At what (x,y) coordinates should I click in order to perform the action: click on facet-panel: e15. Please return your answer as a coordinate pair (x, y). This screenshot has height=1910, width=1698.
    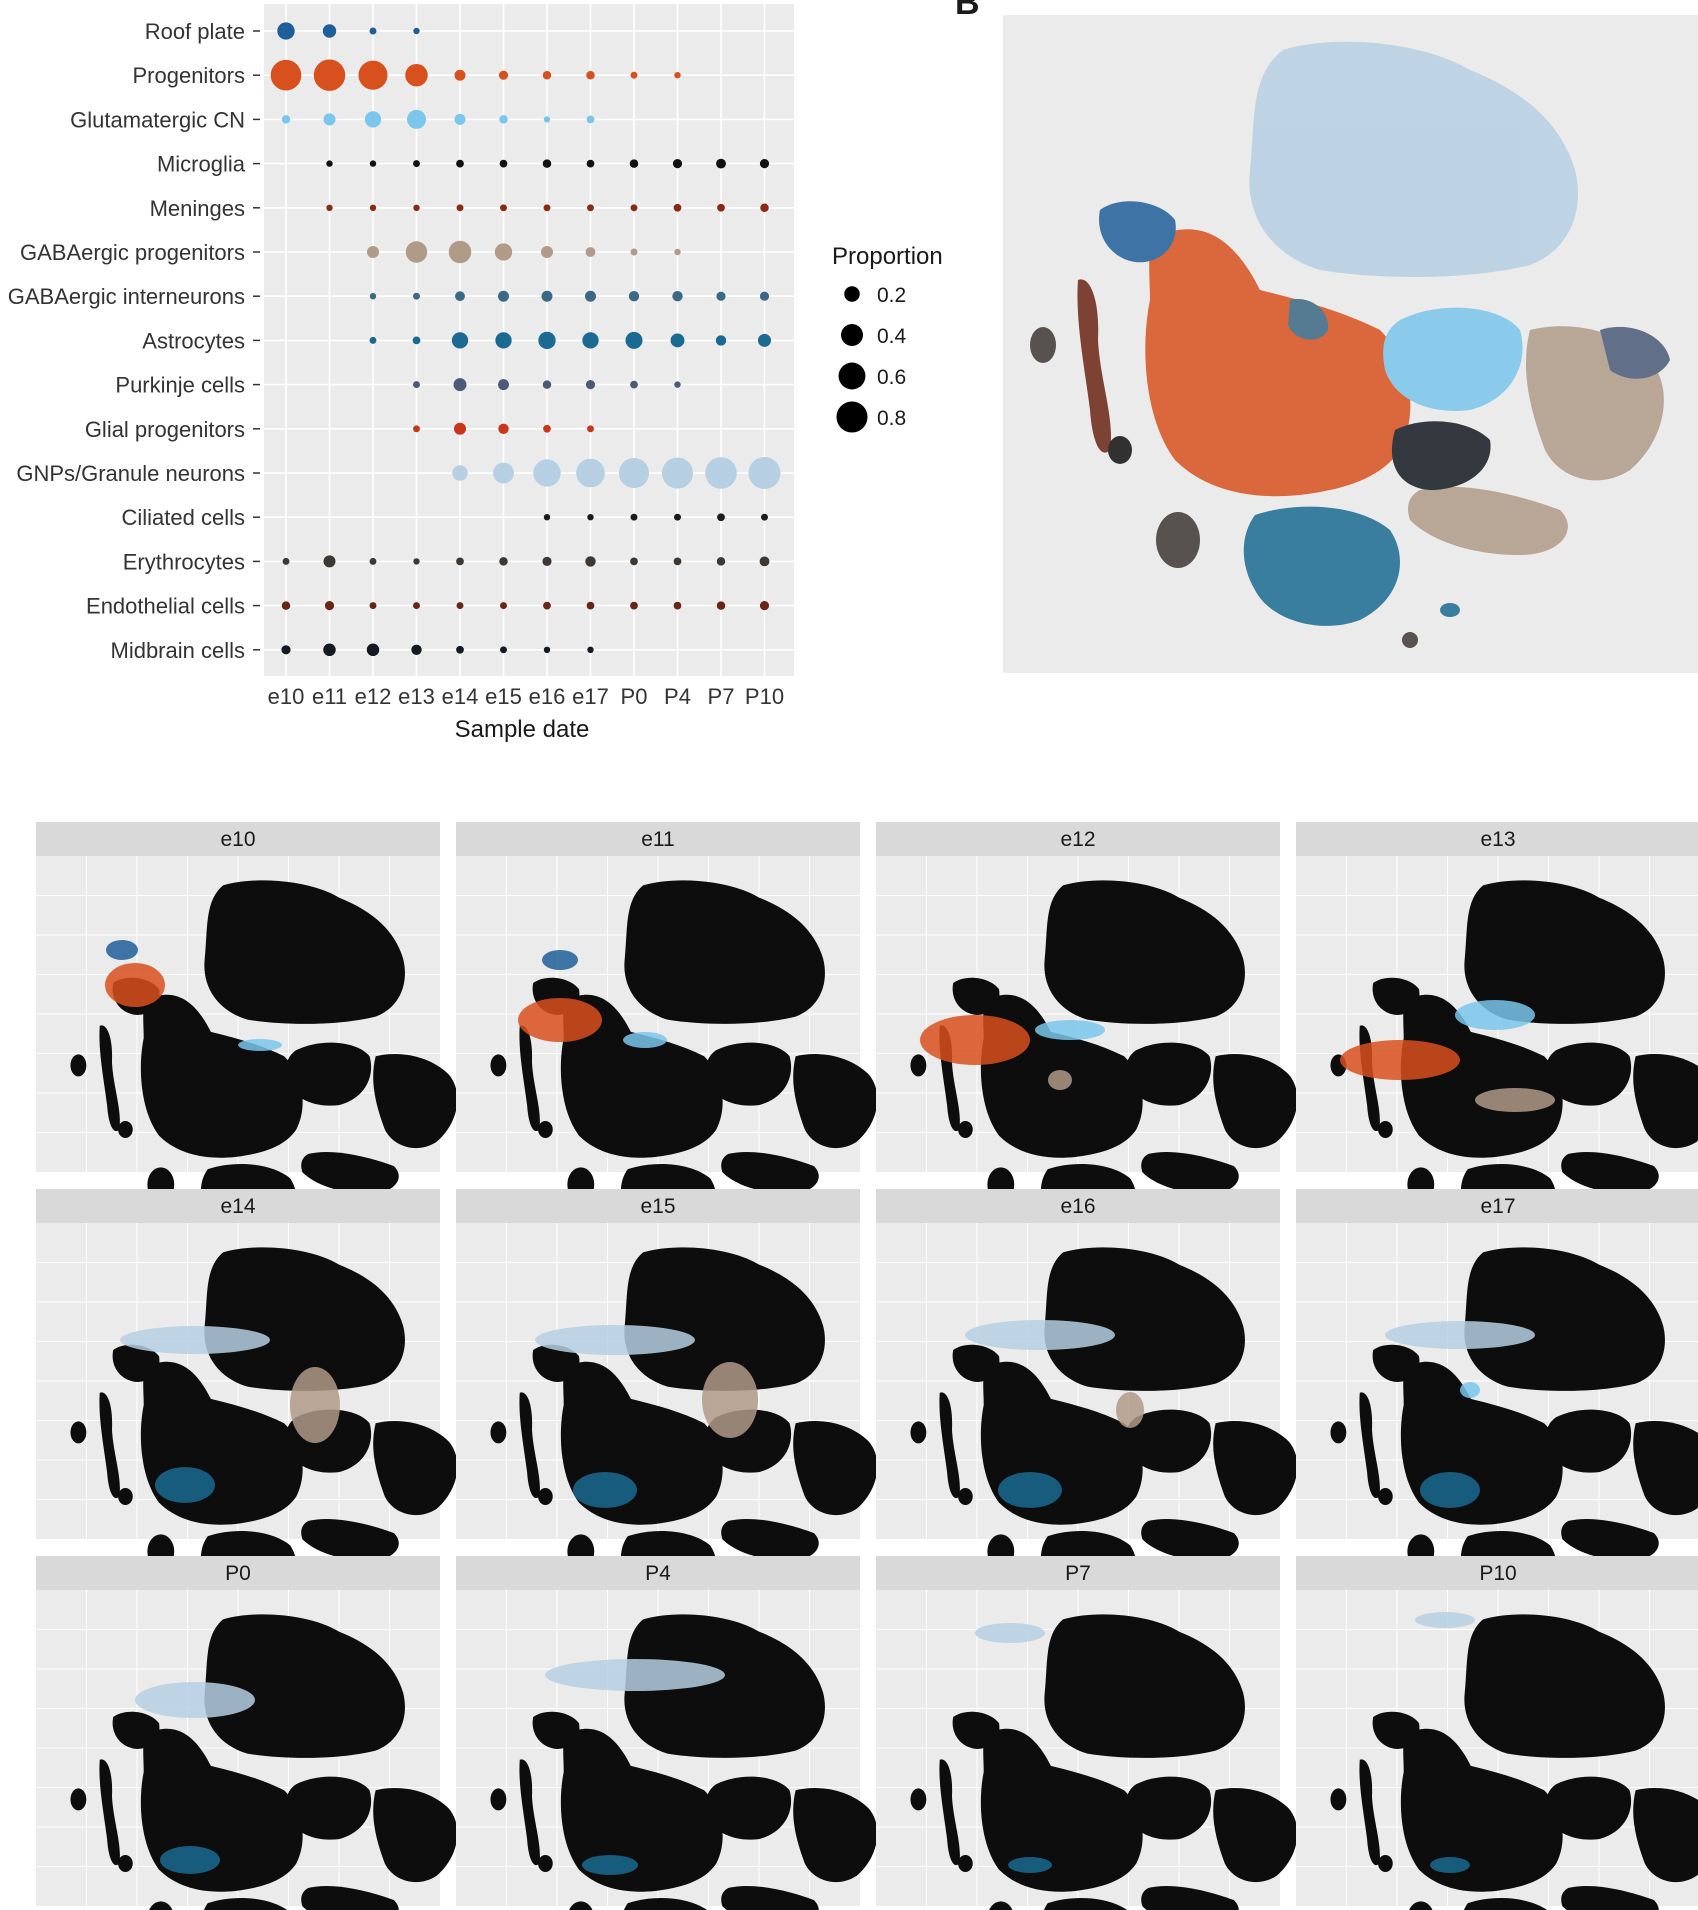
    Looking at the image, I should click on (667, 1396).